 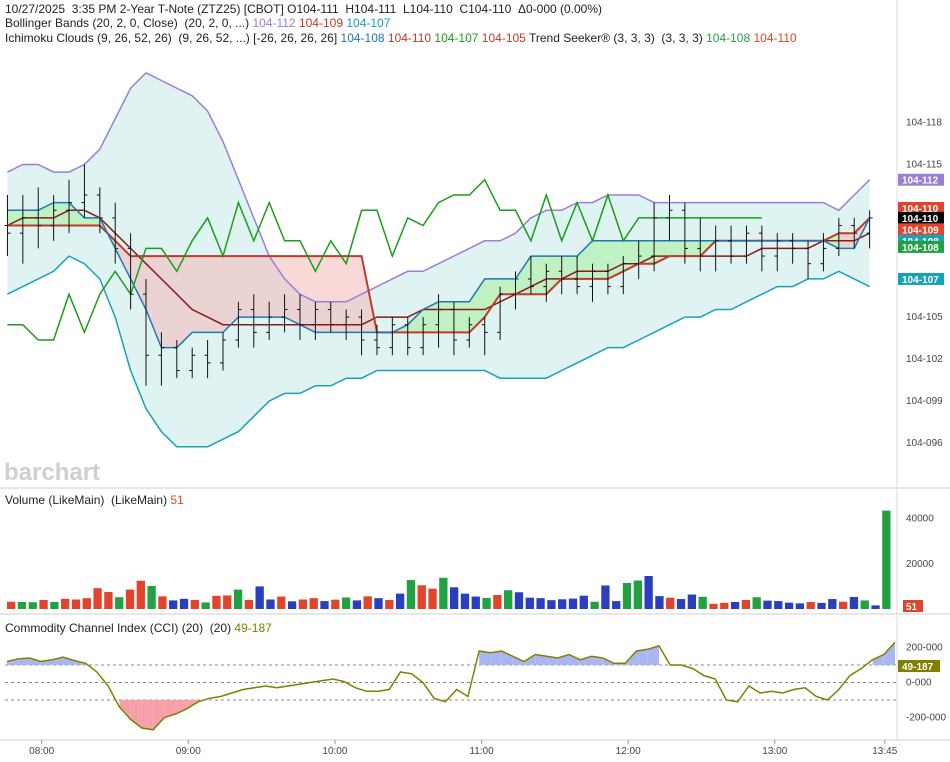 What do you see at coordinates (253, 628) in the screenshot?
I see `cci-value: 49-187` at bounding box center [253, 628].